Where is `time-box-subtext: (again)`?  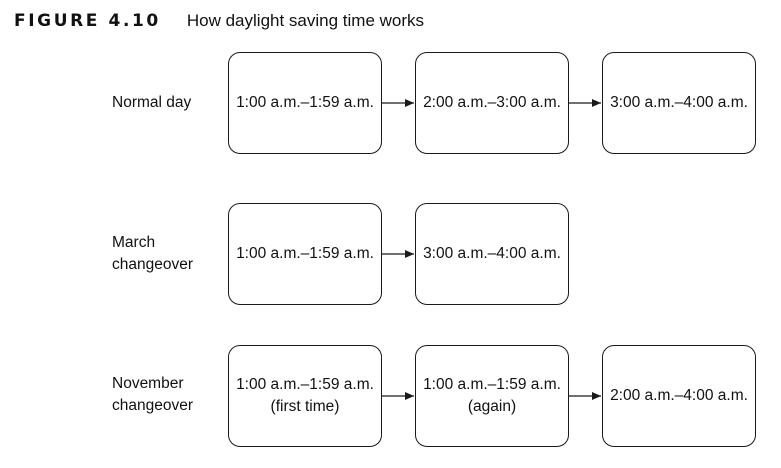 time-box-subtext: (again) is located at coordinates (492, 406).